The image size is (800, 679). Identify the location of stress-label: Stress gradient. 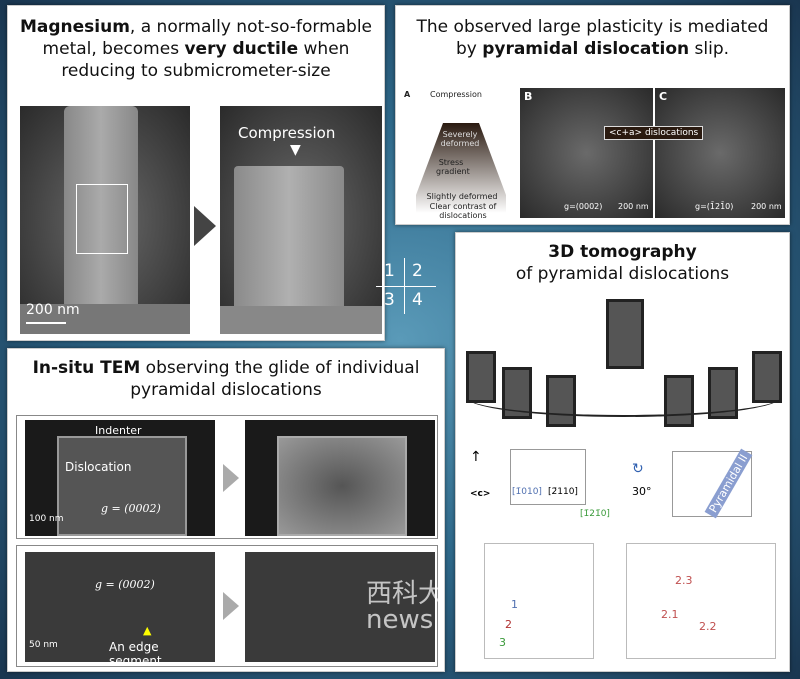
(453, 167).